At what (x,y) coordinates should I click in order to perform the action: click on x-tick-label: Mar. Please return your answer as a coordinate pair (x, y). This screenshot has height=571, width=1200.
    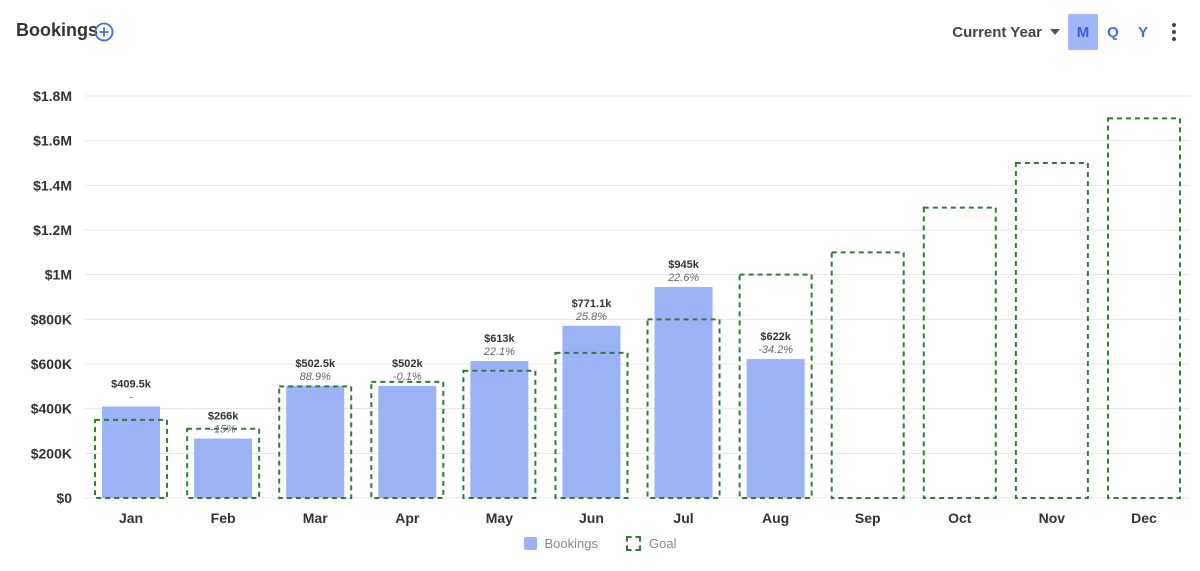
    Looking at the image, I should click on (315, 518).